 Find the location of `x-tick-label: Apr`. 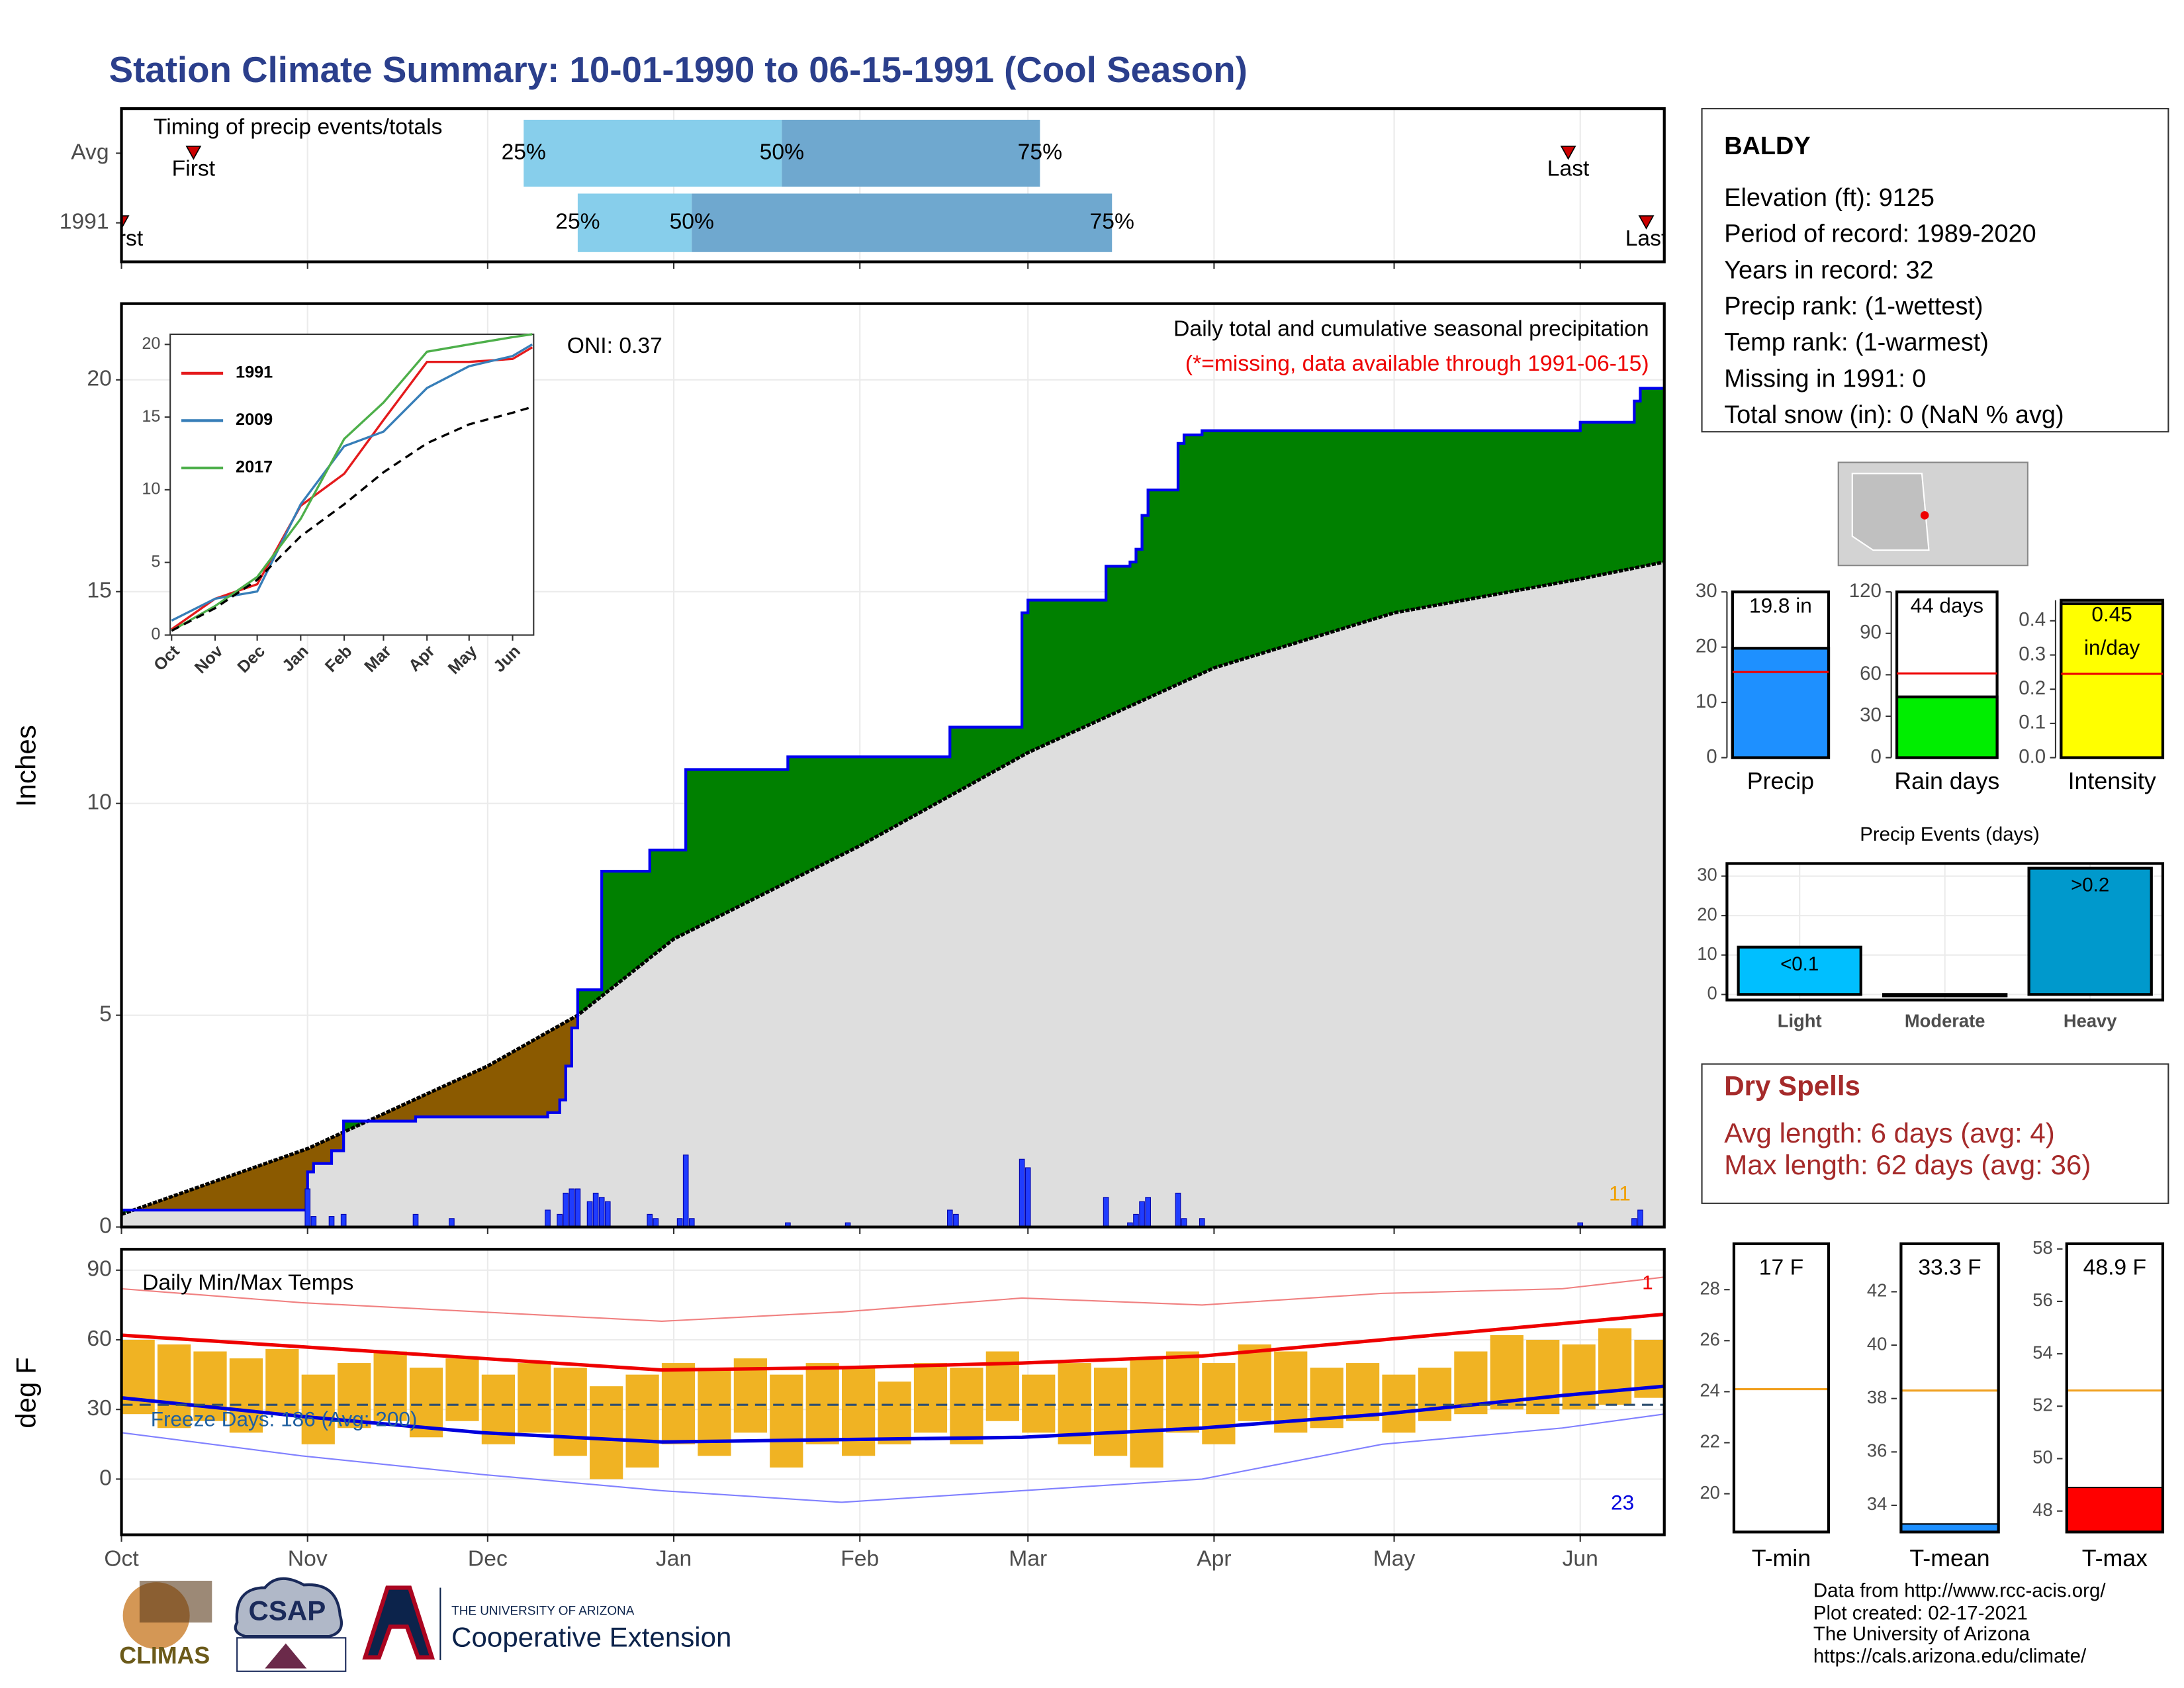

x-tick-label: Apr is located at coordinates (1214, 1558).